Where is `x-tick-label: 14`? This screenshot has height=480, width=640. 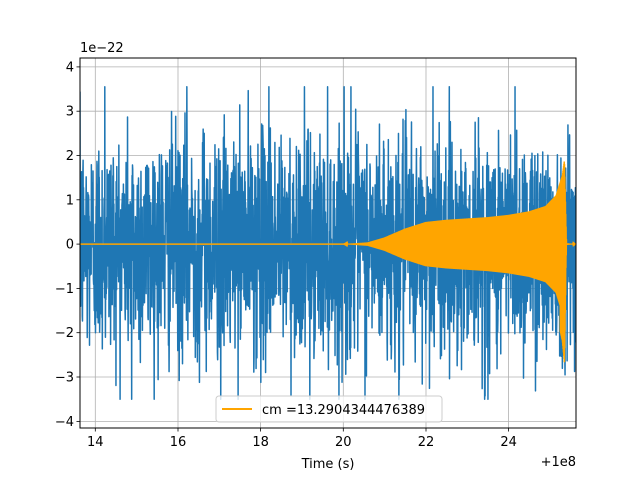
x-tick-label: 14 is located at coordinates (95, 442).